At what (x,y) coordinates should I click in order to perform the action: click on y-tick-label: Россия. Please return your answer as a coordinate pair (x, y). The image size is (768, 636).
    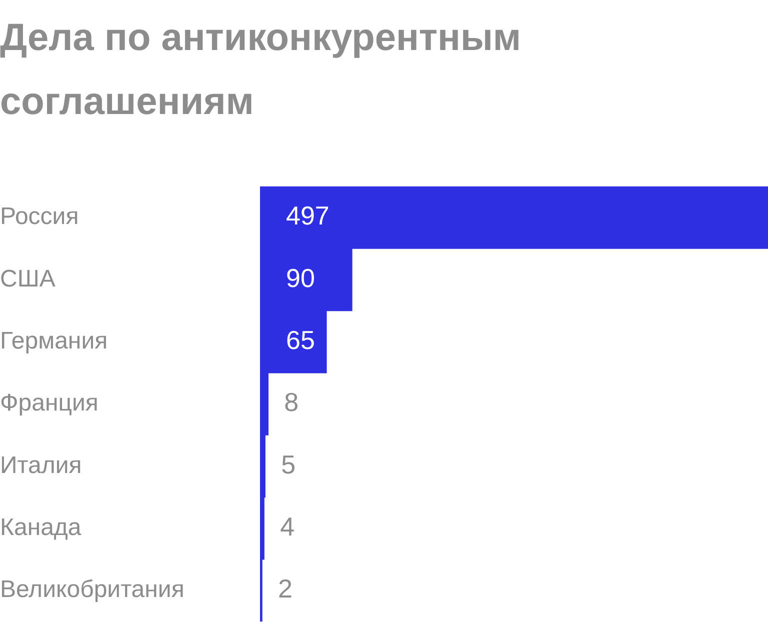
    Looking at the image, I should click on (39, 216).